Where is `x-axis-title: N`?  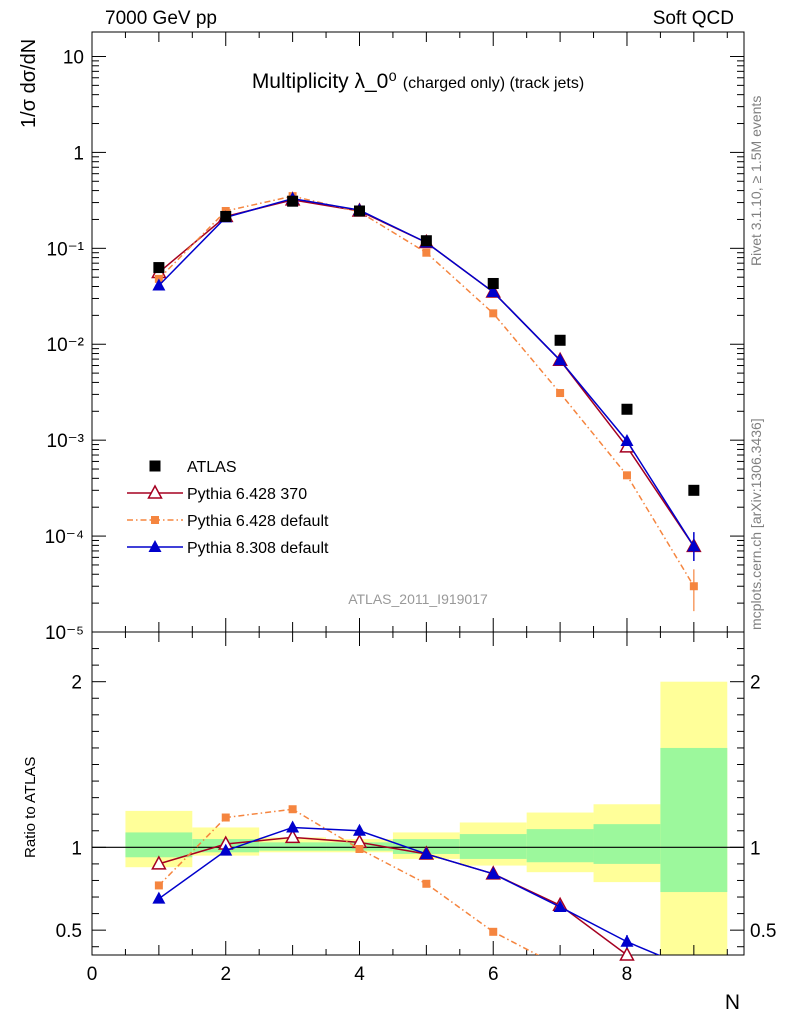
x-axis-title: N is located at coordinates (732, 1002).